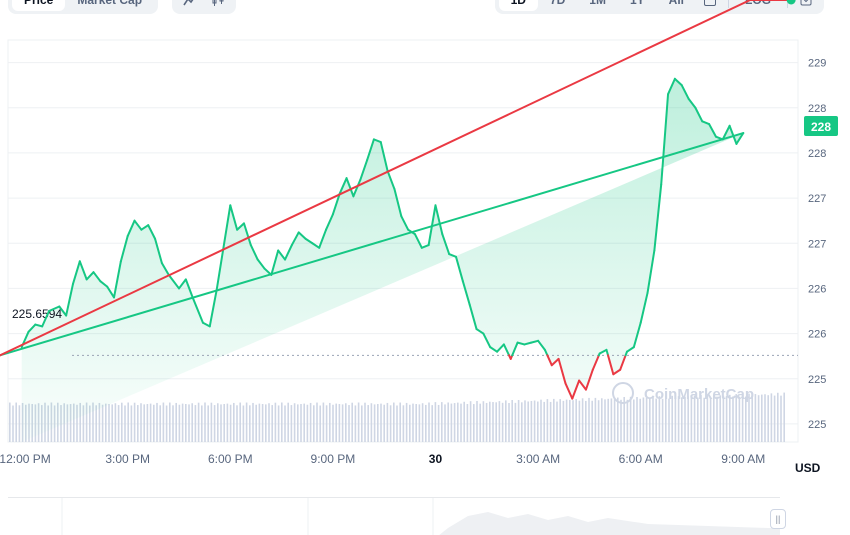 The image size is (850, 535). I want to click on tab-price: Price, so click(39, 5).